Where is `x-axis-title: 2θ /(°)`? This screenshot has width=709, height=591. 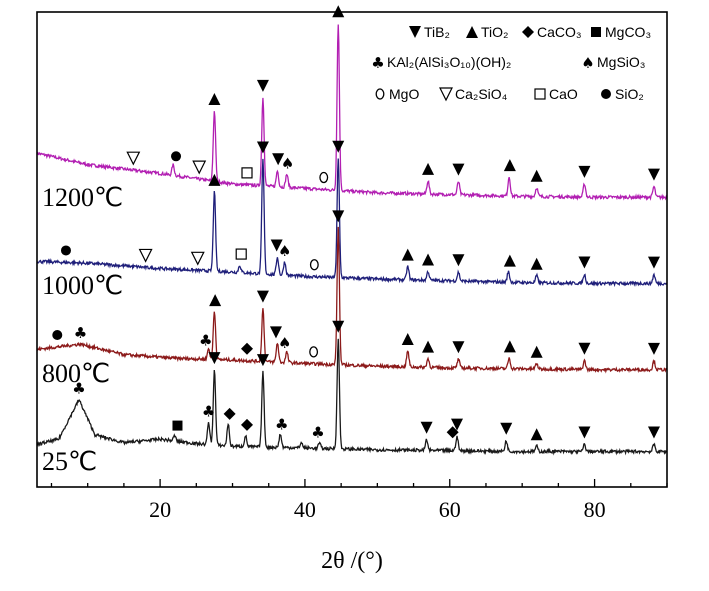 x-axis-title: 2θ /(°) is located at coordinates (352, 561).